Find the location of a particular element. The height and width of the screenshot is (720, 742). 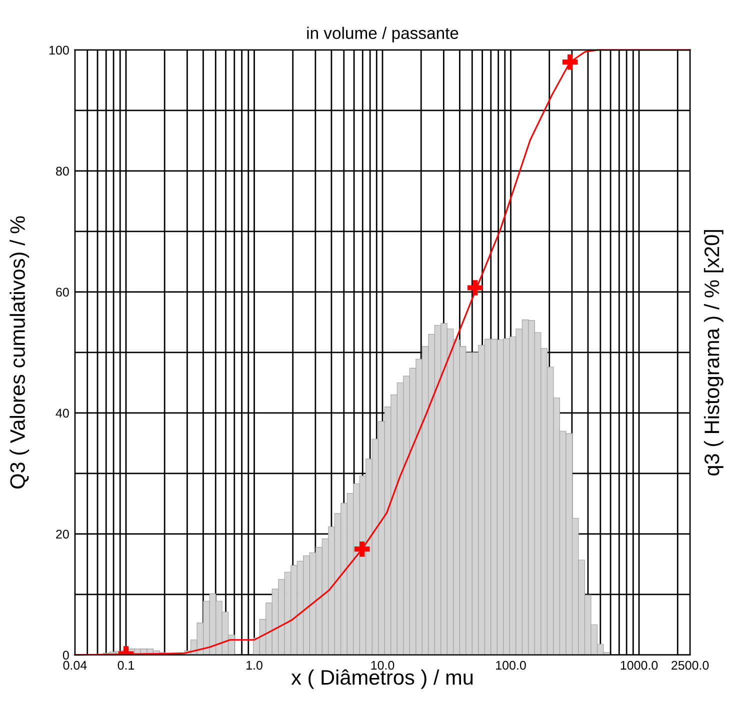

x-tick-label: 1.0 is located at coordinates (254, 665).